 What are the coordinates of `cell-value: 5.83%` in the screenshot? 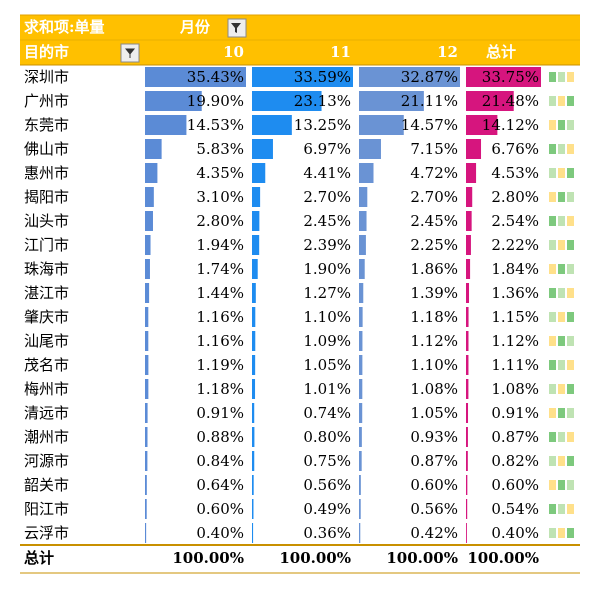 It's located at (220, 149).